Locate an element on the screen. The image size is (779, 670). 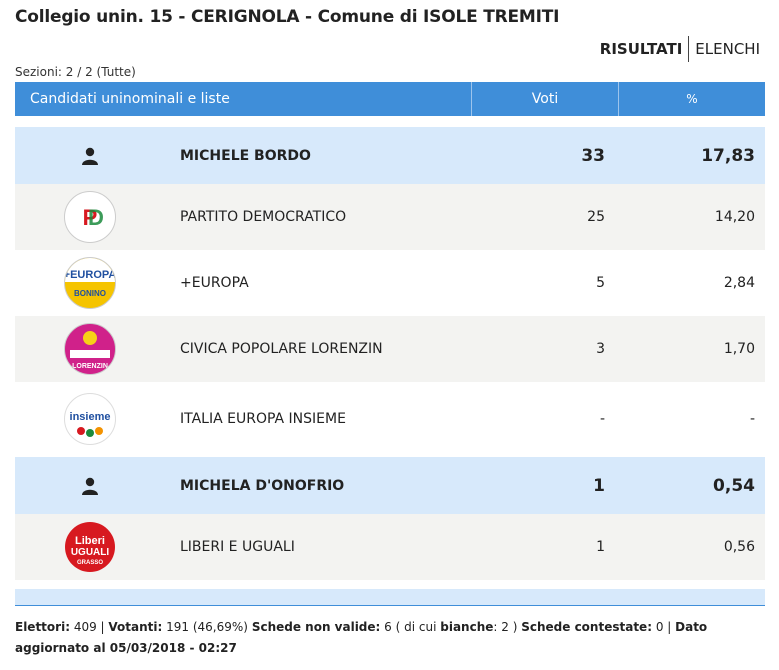
svg-text: BONINO is located at coordinates (90, 293).